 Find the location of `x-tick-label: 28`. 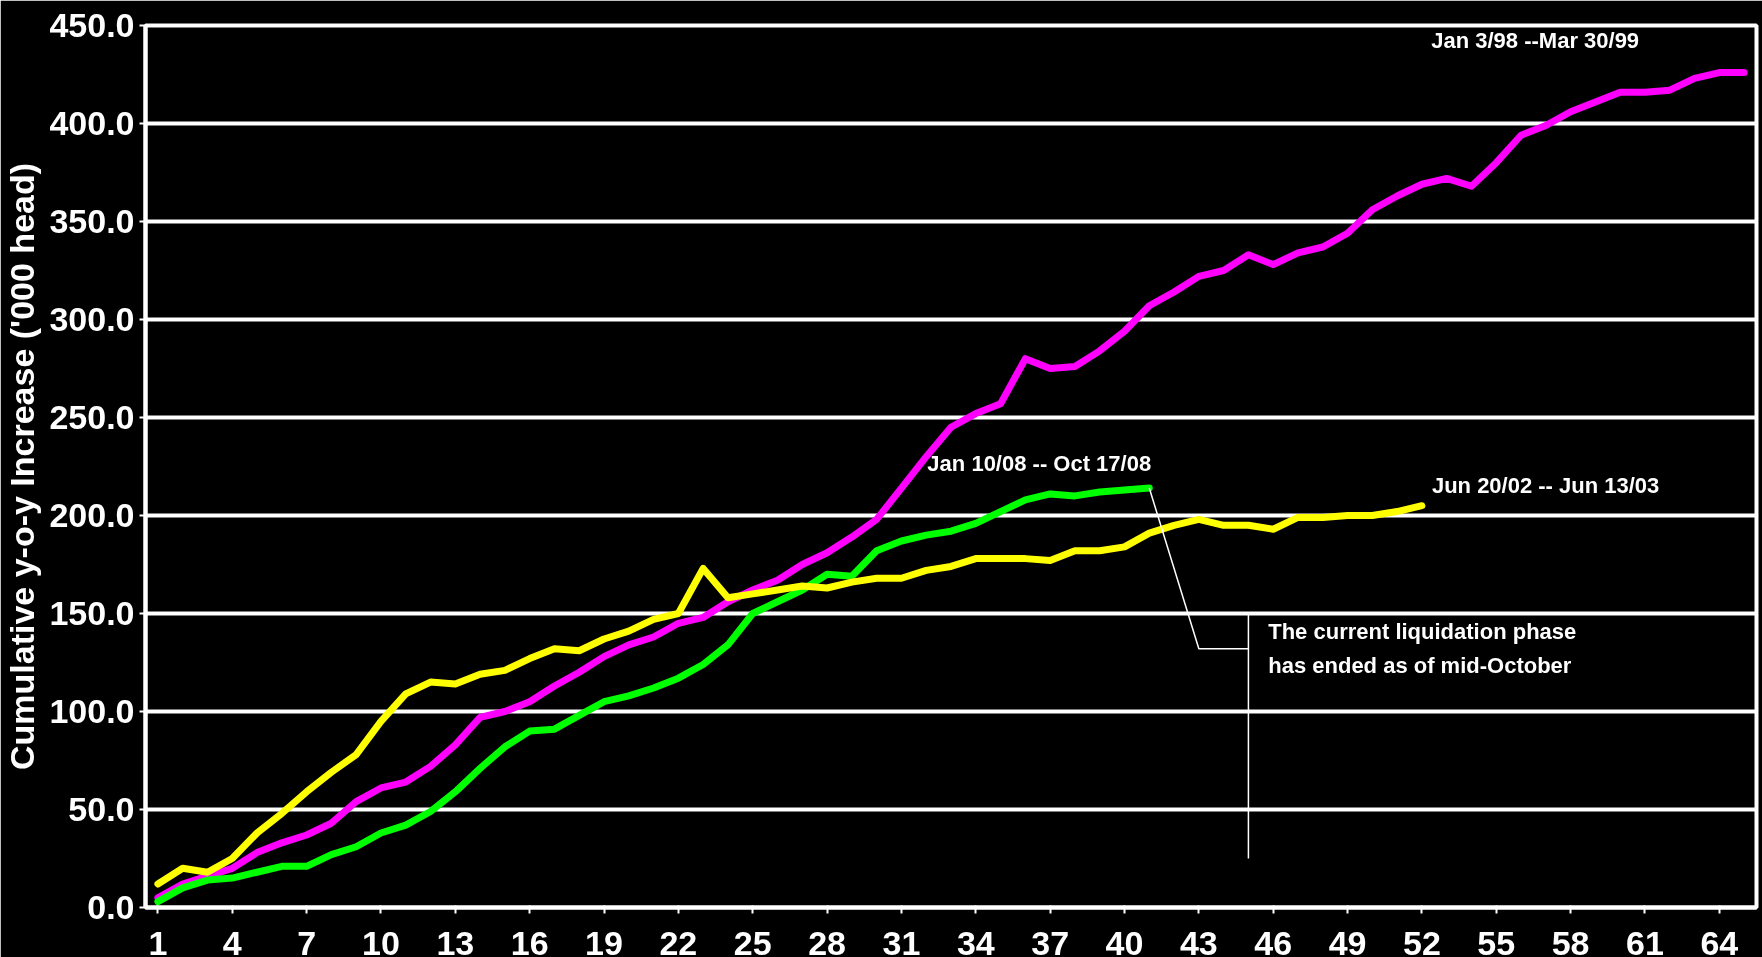

x-tick-label: 28 is located at coordinates (827, 940).